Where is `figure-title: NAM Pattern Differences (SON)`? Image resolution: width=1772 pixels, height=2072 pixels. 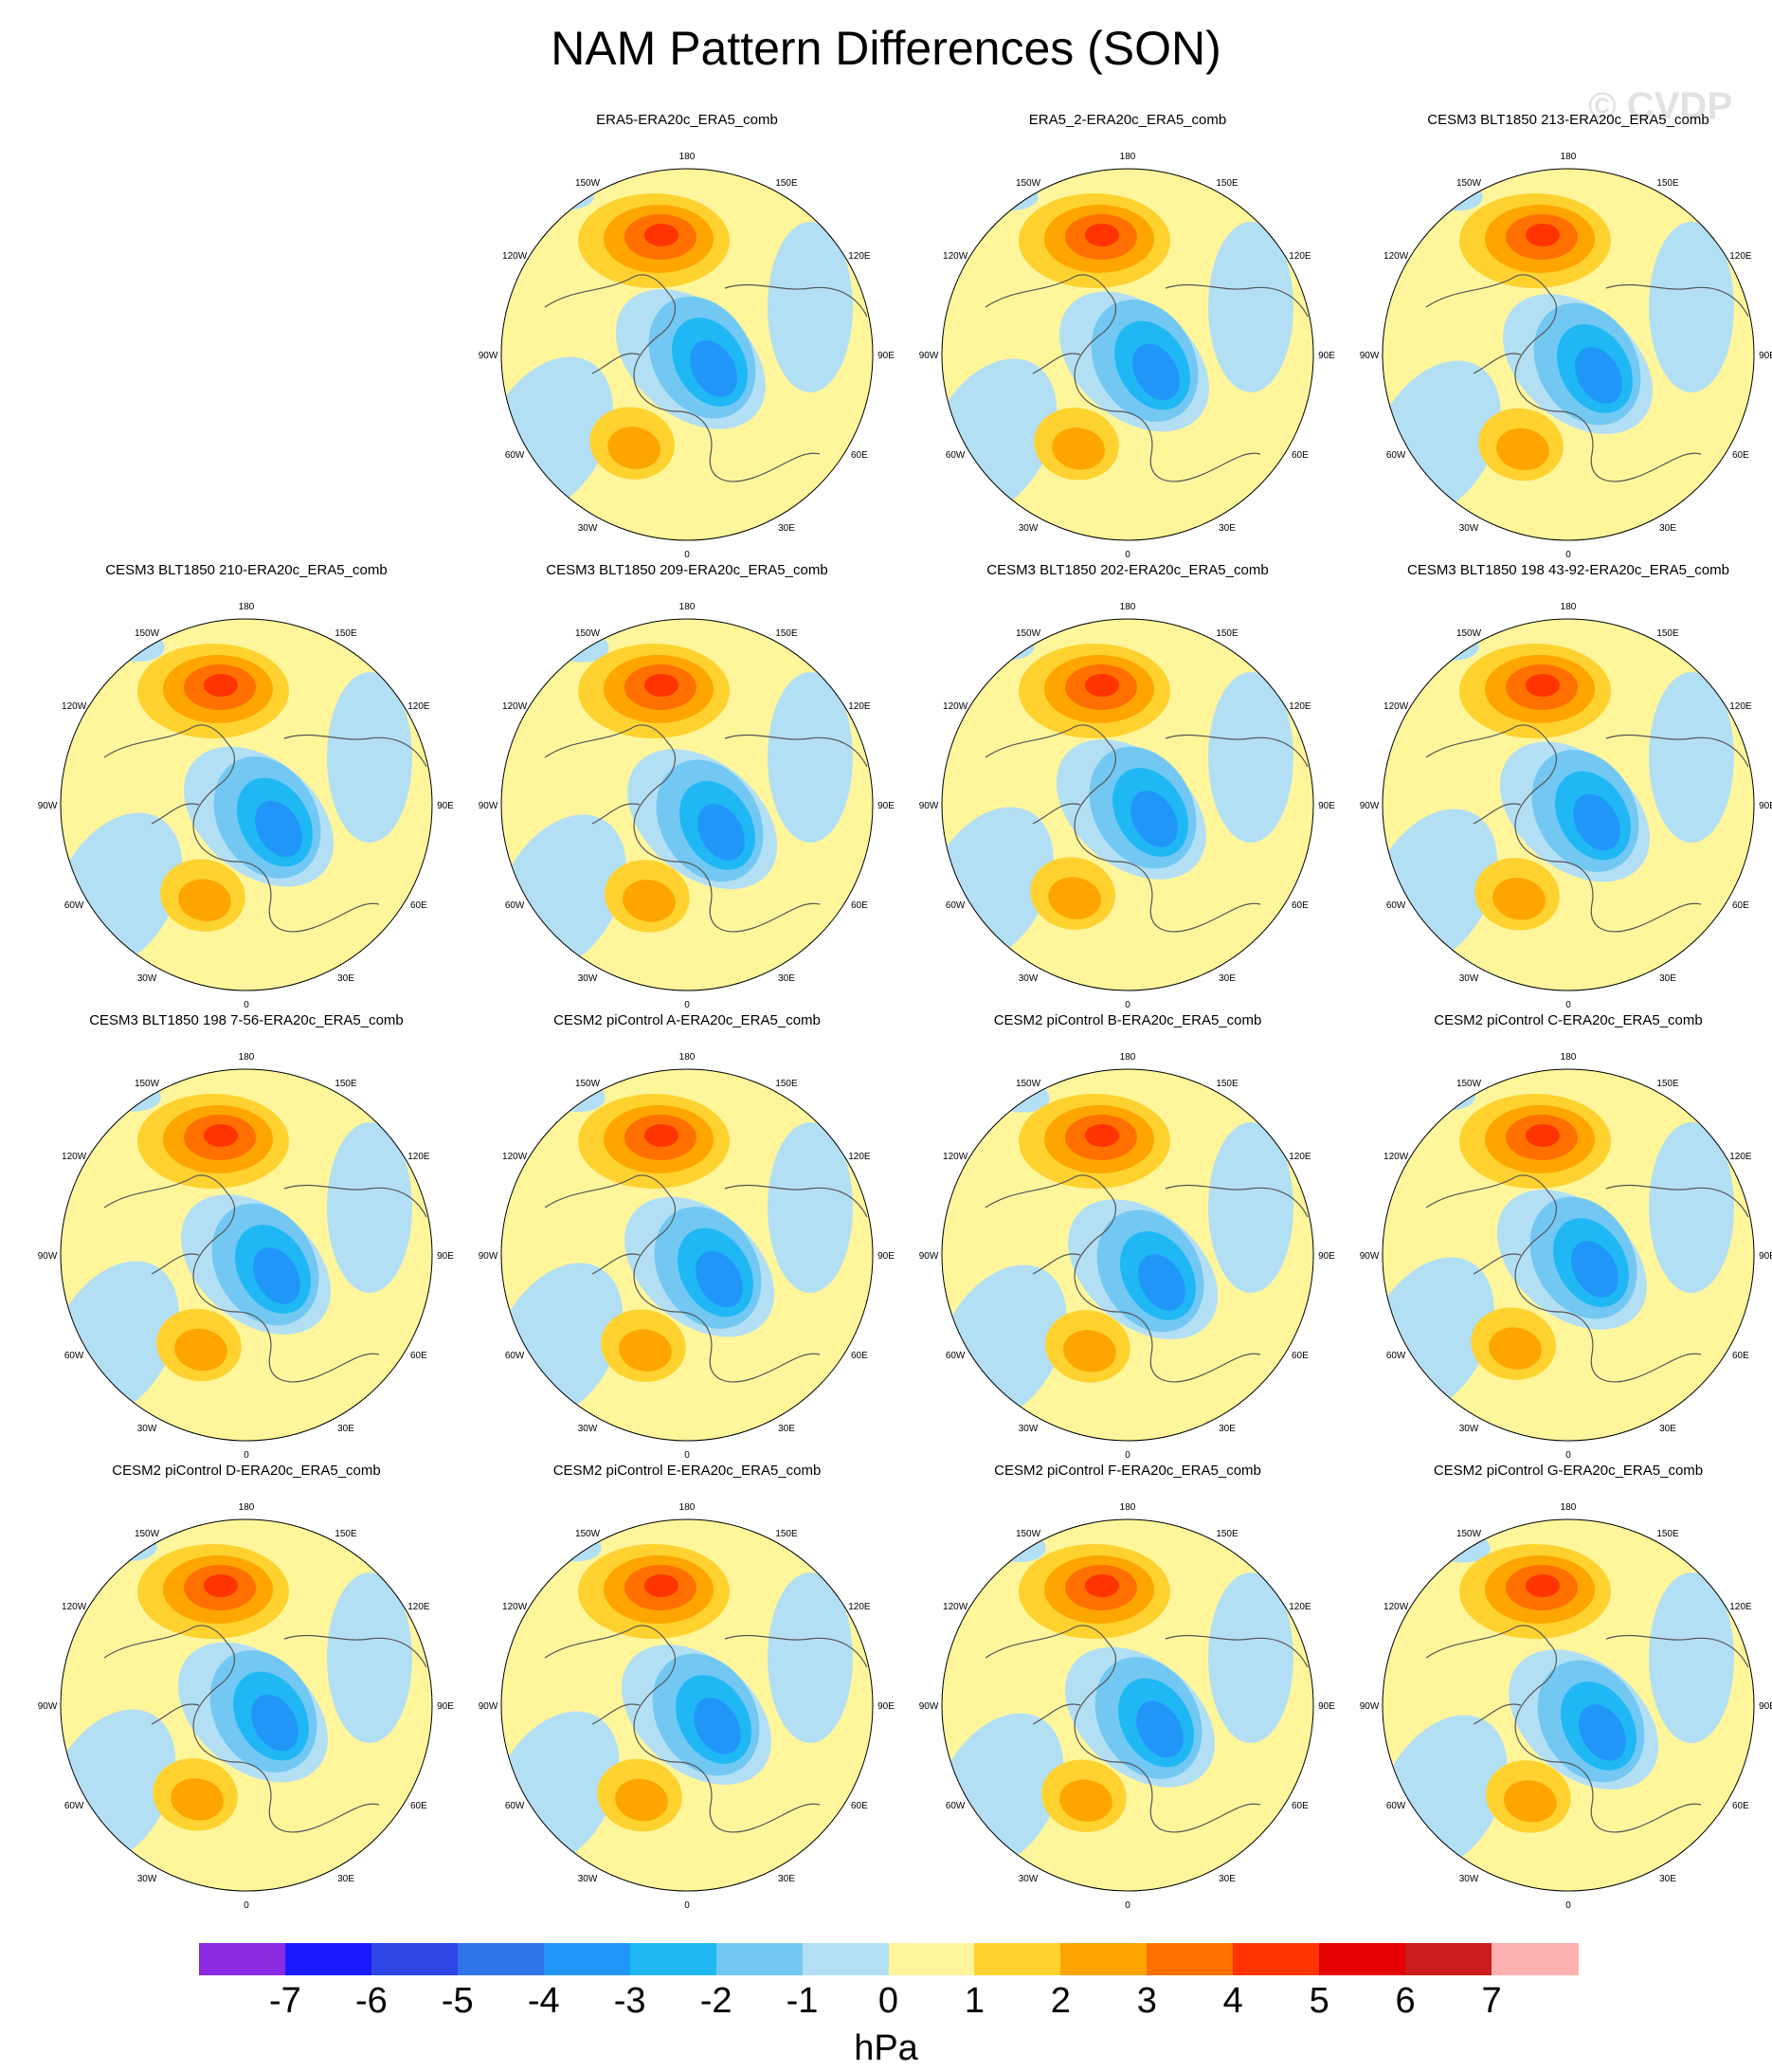 figure-title: NAM Pattern Differences (SON) is located at coordinates (886, 48).